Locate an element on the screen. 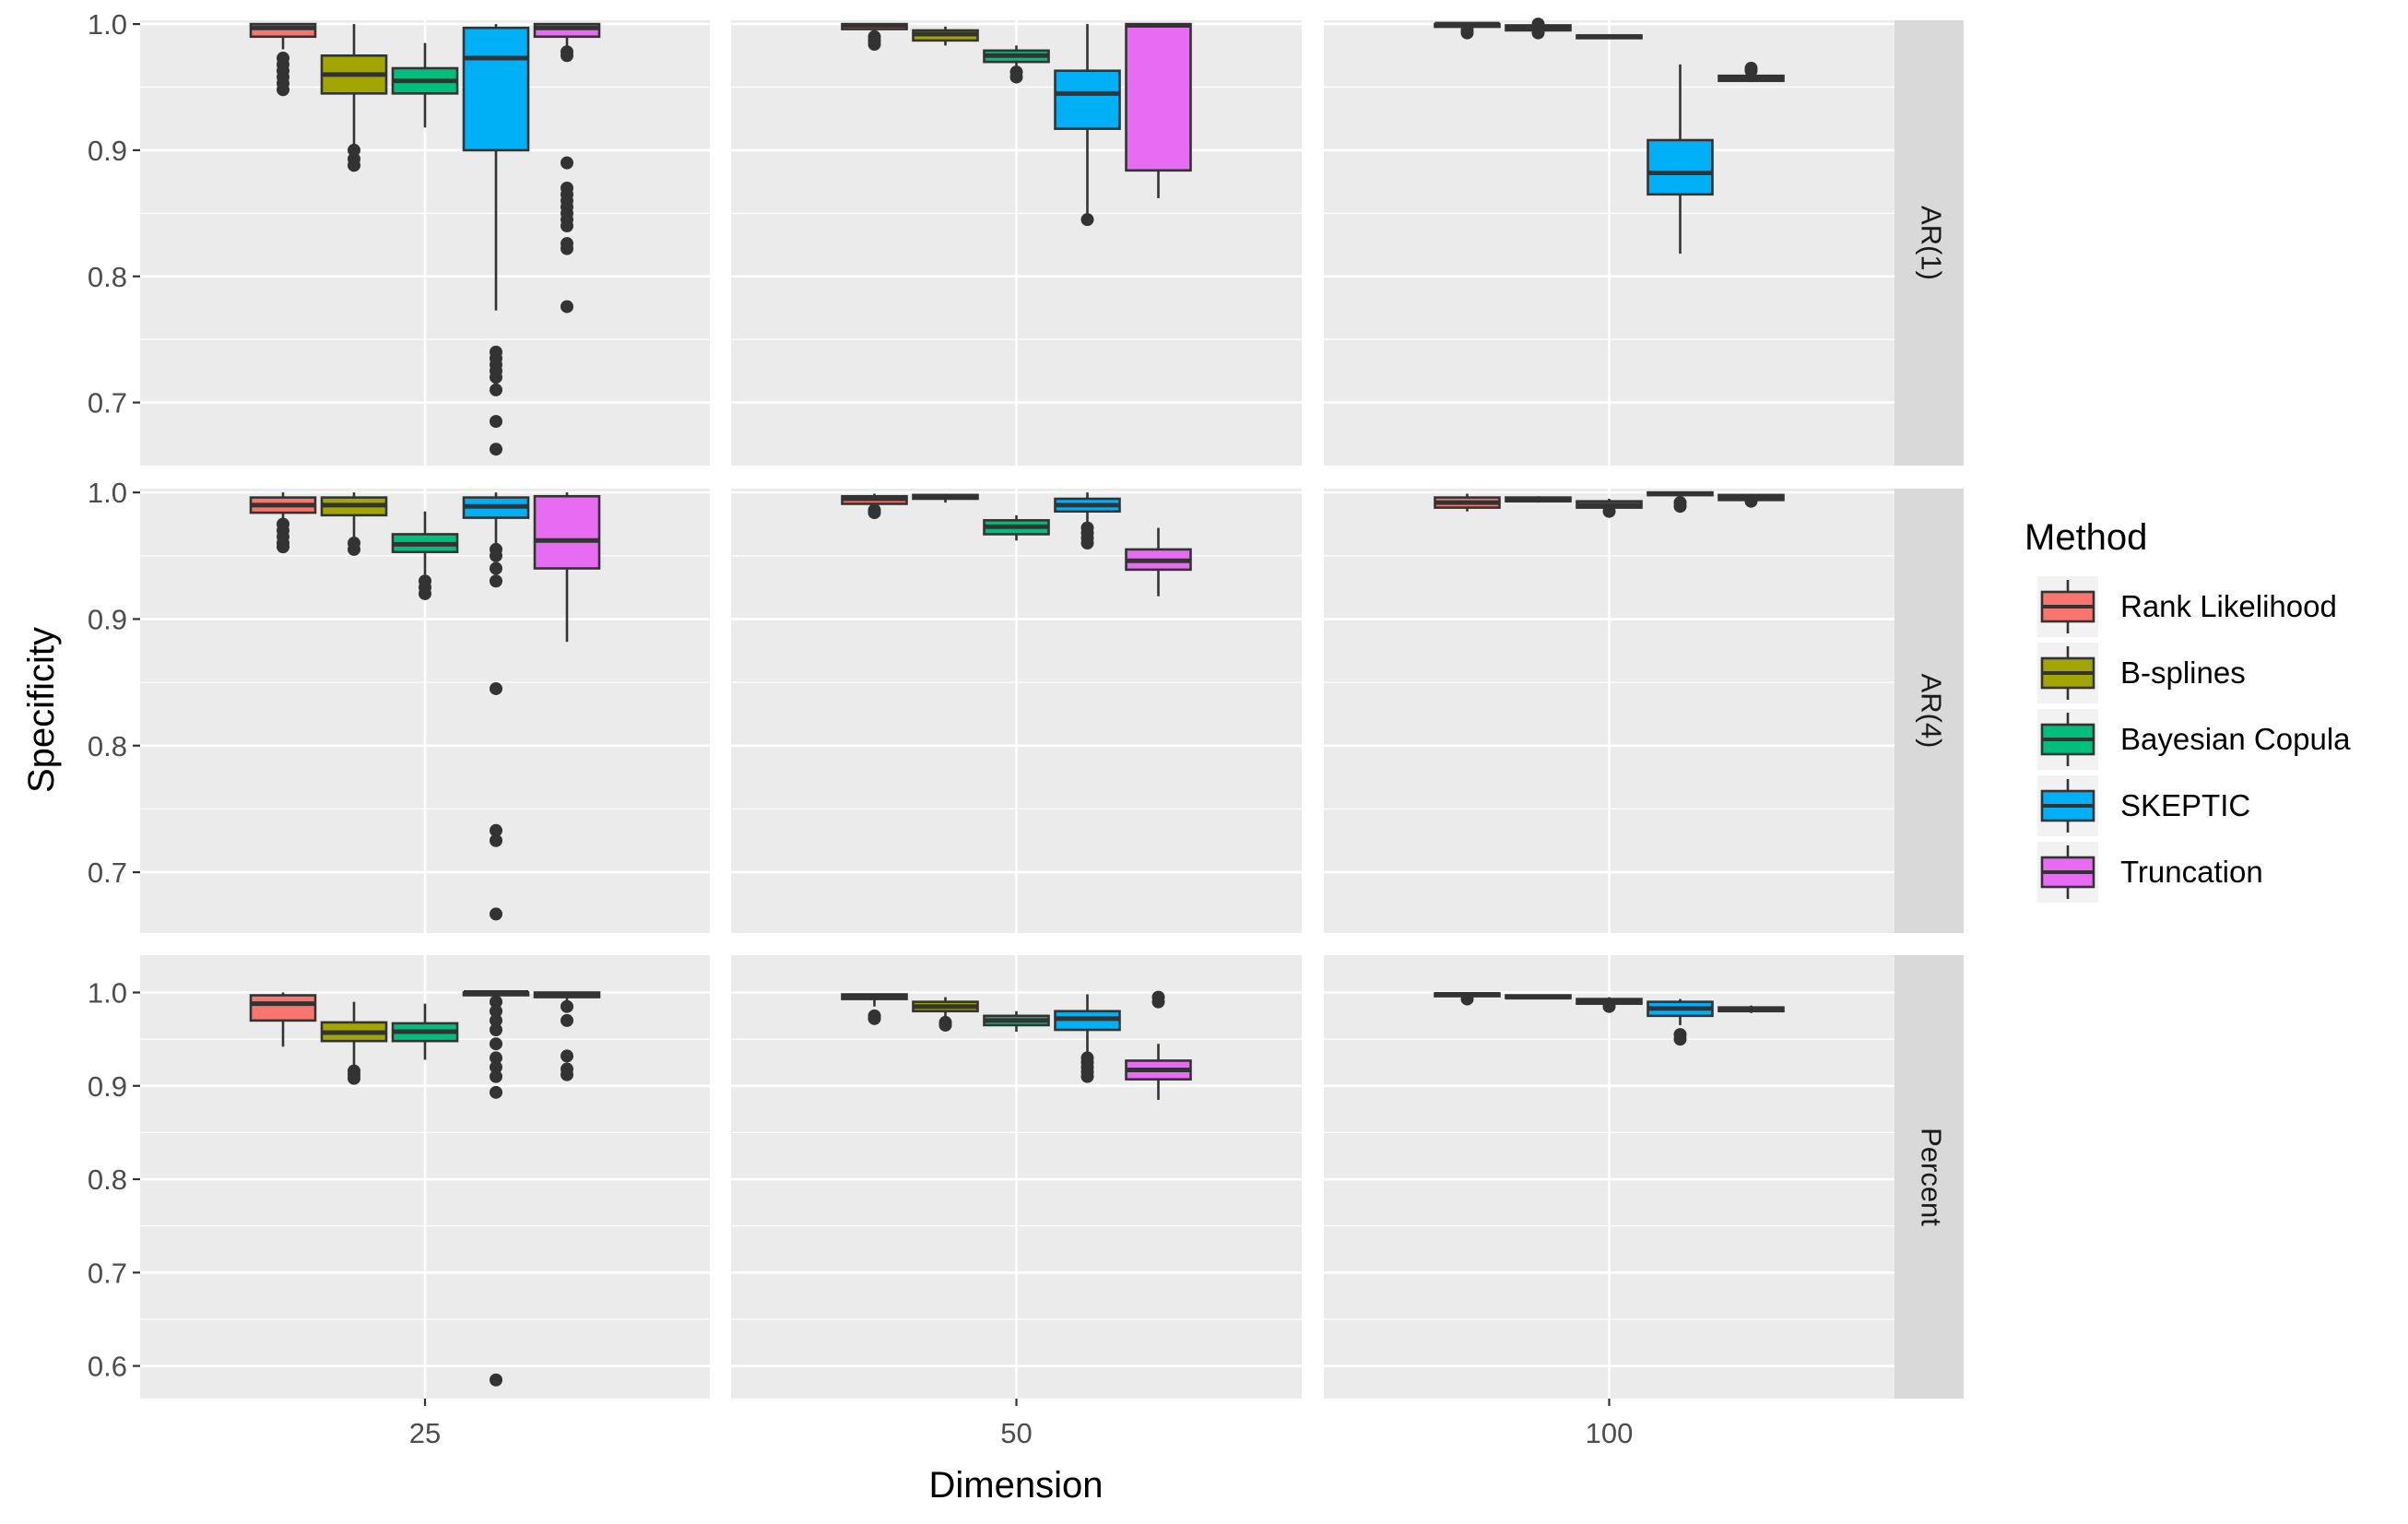 The width and height of the screenshot is (2408, 1524). y-tick-label: 0.6 is located at coordinates (108, 1367).